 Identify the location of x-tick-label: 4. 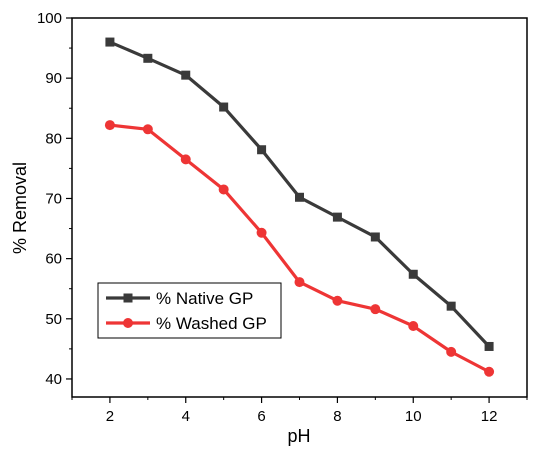
(186, 416).